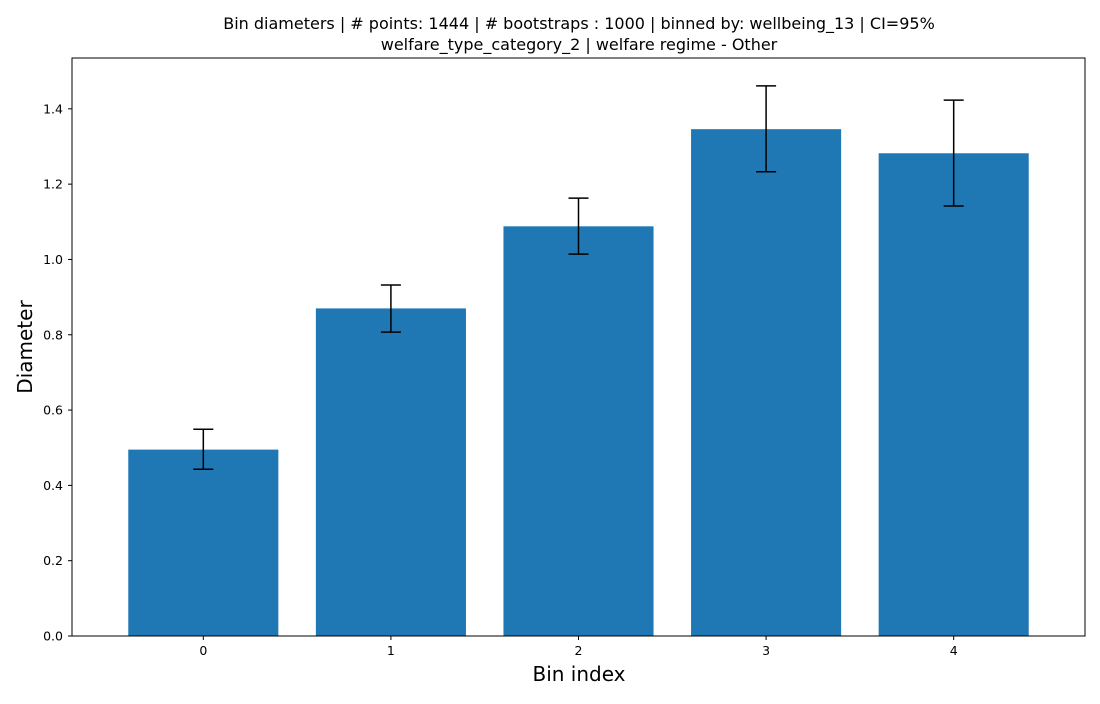 The width and height of the screenshot is (1100, 704). Describe the element at coordinates (53, 410) in the screenshot. I see `y-tick-label: 0.6` at that location.